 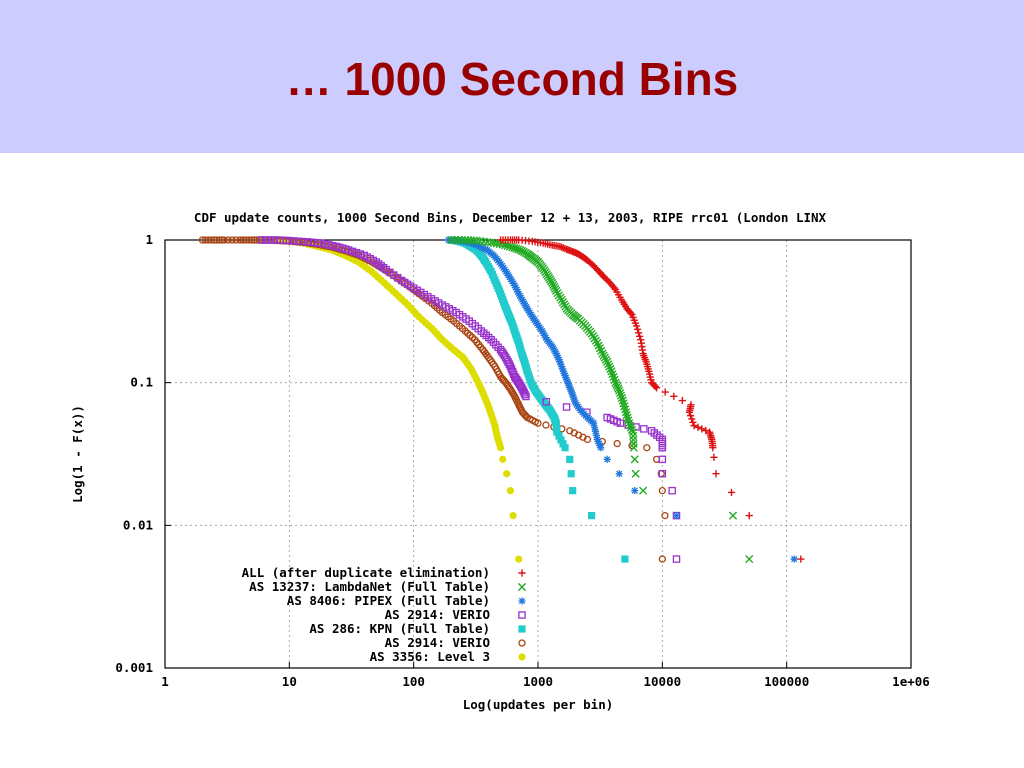 I want to click on legend-label: ALL (after duplicate elimination), so click(x=366, y=572).